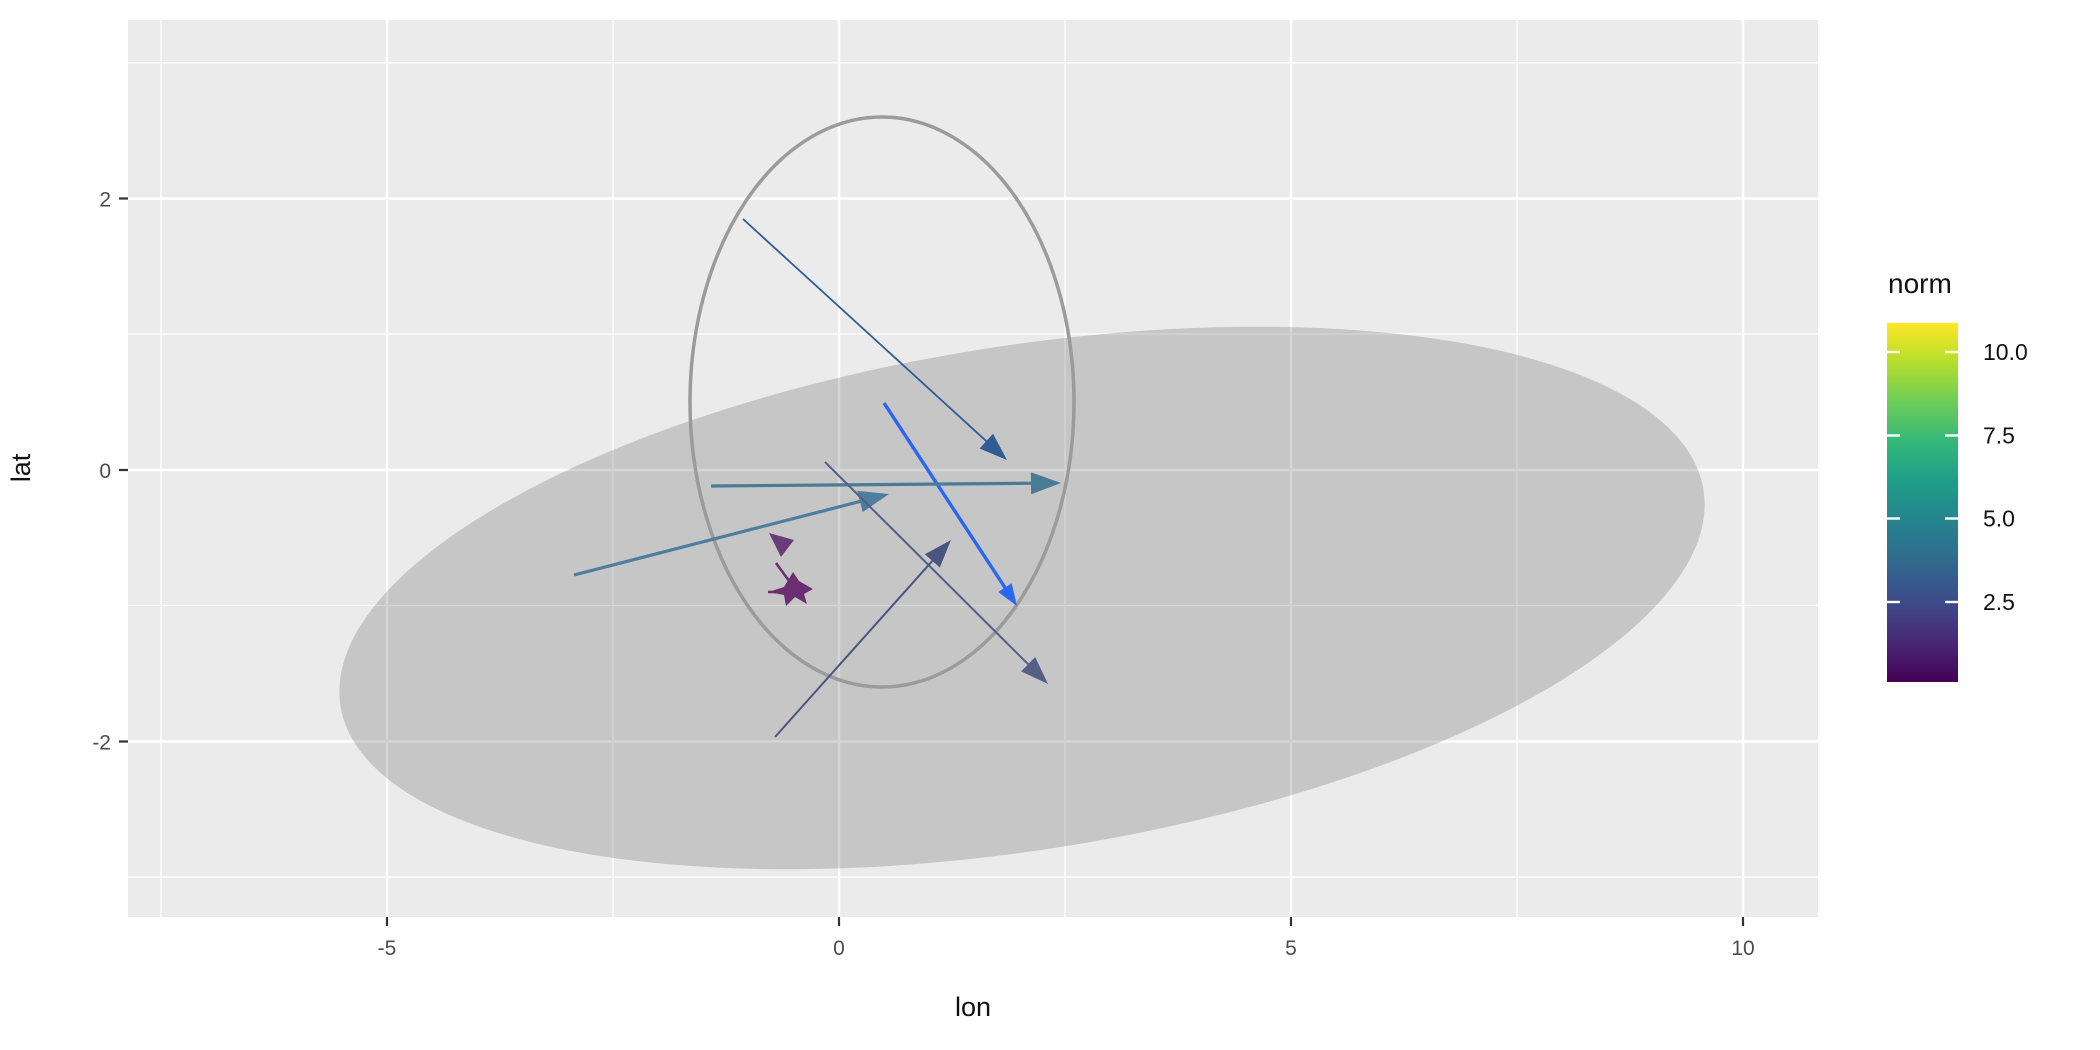 This screenshot has height=1050, width=2100. What do you see at coordinates (781, 545) in the screenshot?
I see `small-arrowhead` at bounding box center [781, 545].